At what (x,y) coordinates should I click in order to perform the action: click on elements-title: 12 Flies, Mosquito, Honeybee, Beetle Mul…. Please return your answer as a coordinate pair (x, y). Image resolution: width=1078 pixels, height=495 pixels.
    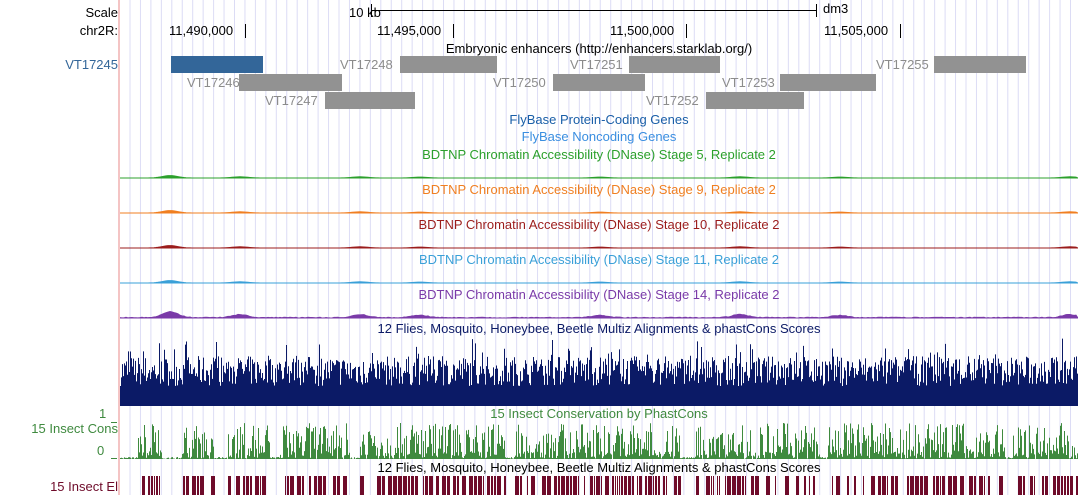
    Looking at the image, I should click on (599, 467).